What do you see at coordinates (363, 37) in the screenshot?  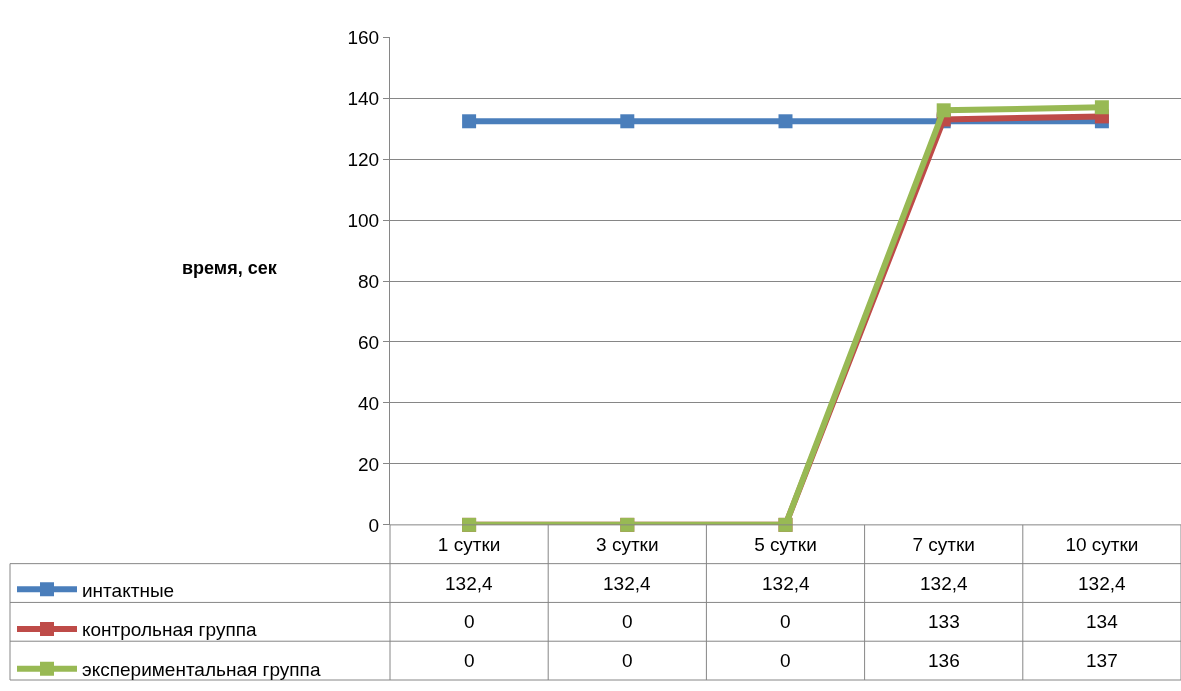 I see `y-tick-label: 160` at bounding box center [363, 37].